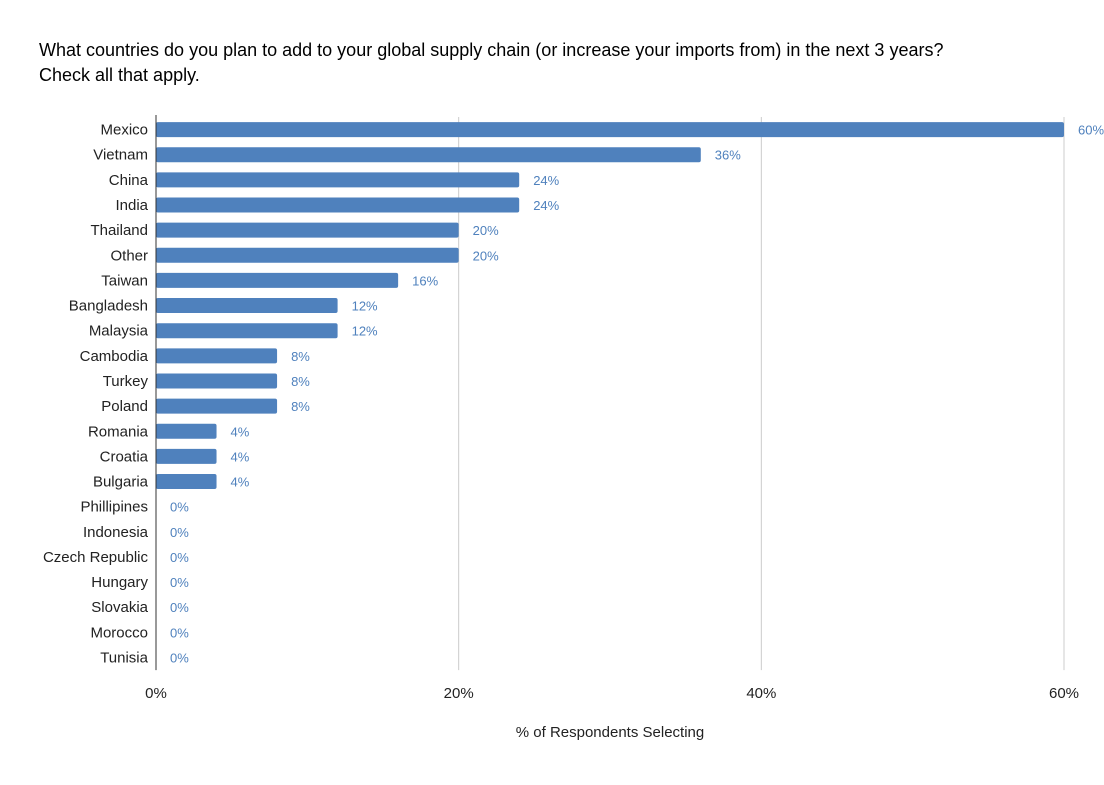  What do you see at coordinates (119, 75) in the screenshot?
I see `chart-title-line-2: Check all that apply.` at bounding box center [119, 75].